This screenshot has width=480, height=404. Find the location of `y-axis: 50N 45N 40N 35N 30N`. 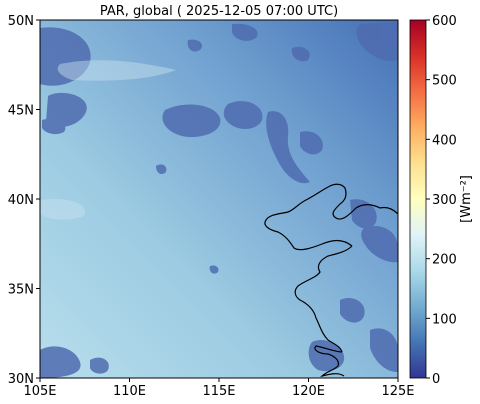

y-axis: 50N 45N 40N 35N 30N is located at coordinates (24, 200).